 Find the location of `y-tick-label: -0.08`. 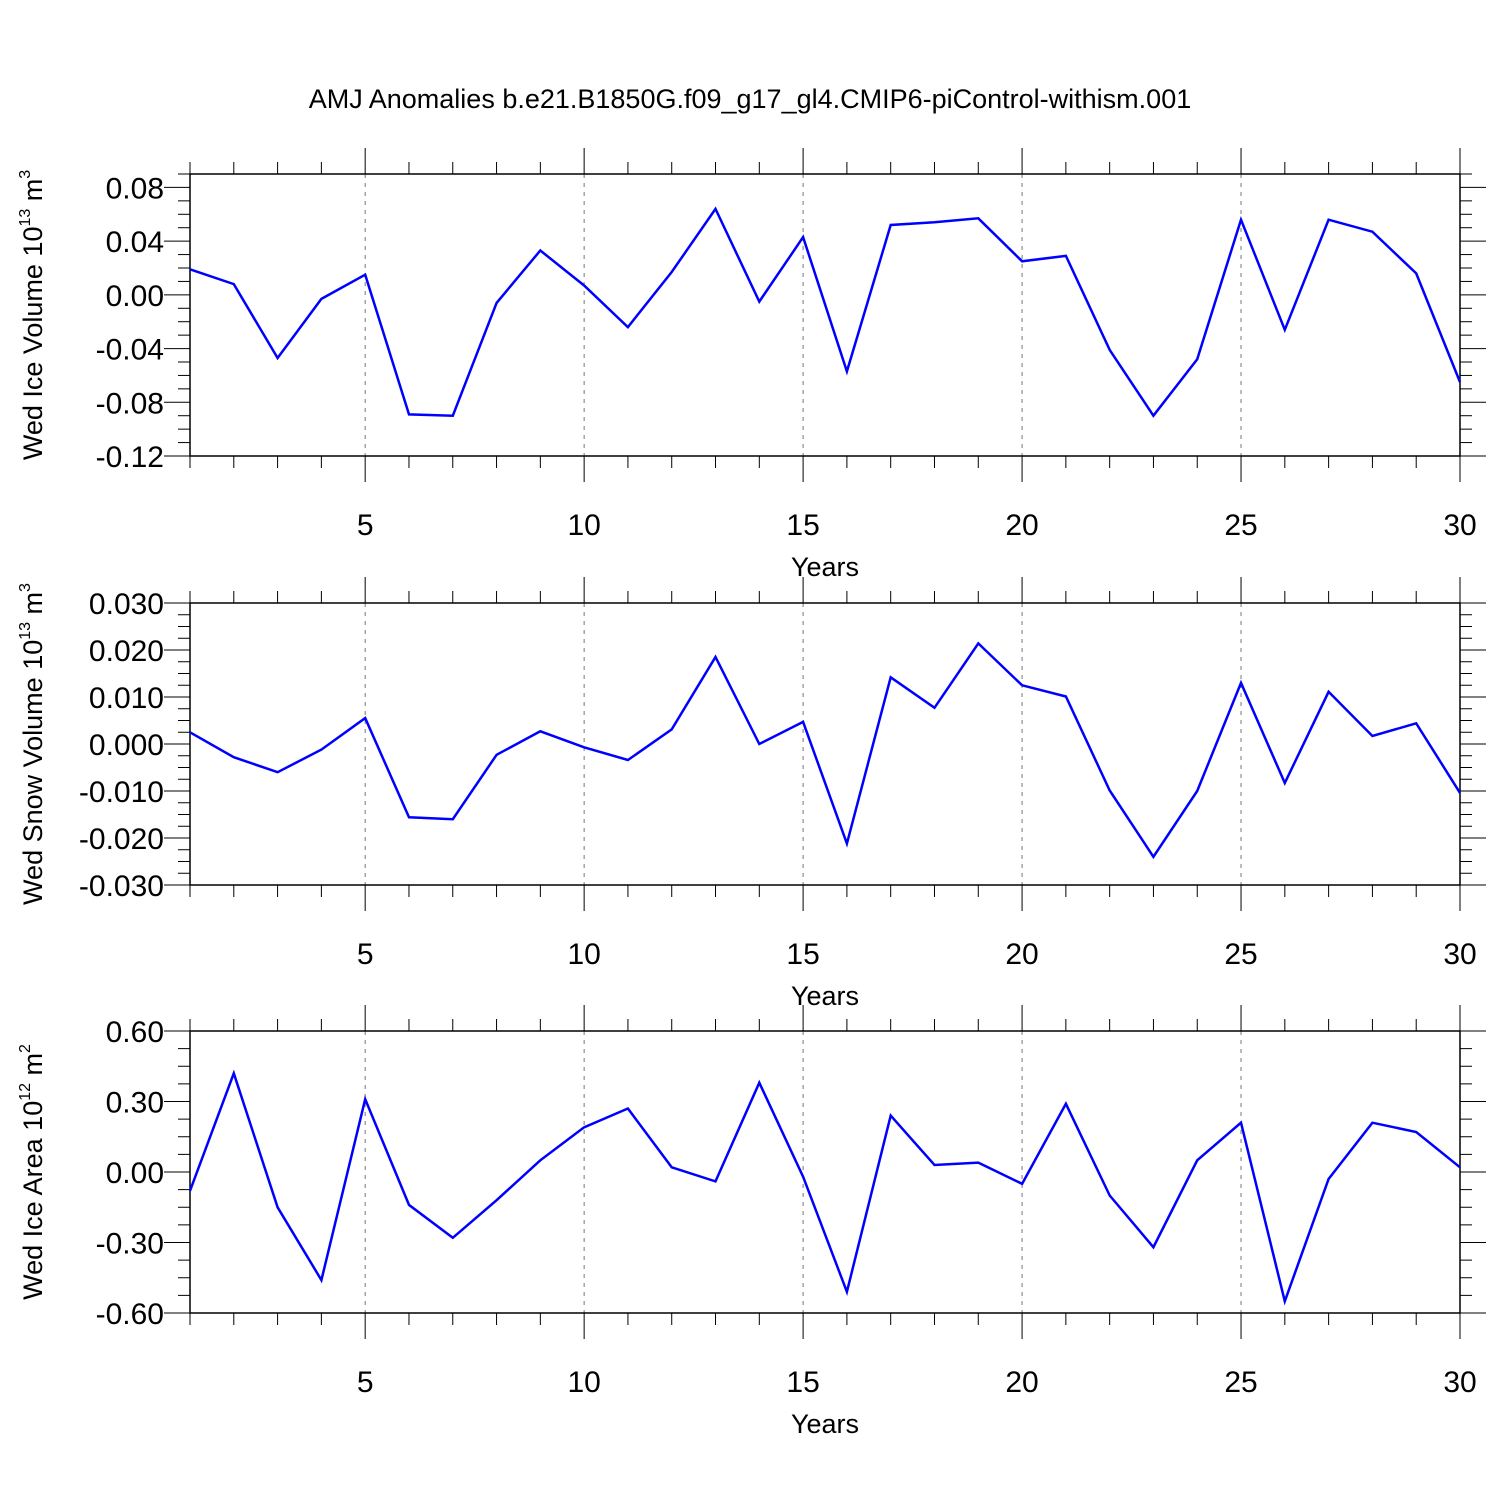

y-tick-label: -0.08 is located at coordinates (130, 403).